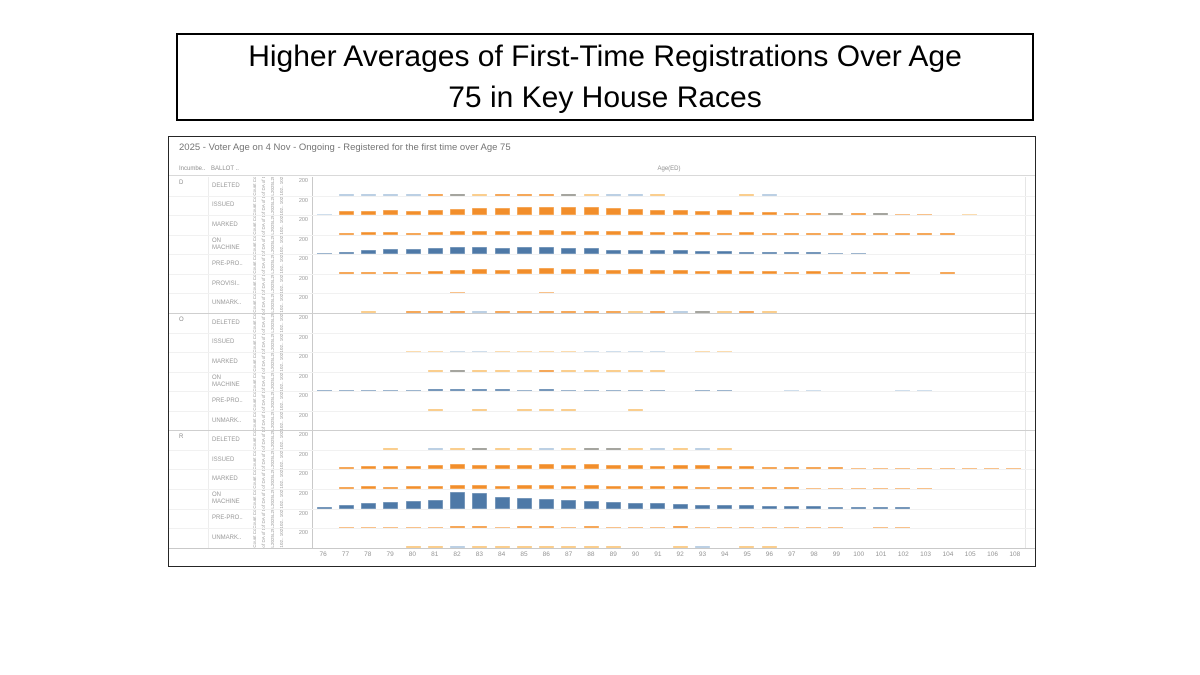  I want to click on column-header-ballot: BALLOT .., so click(225, 169).